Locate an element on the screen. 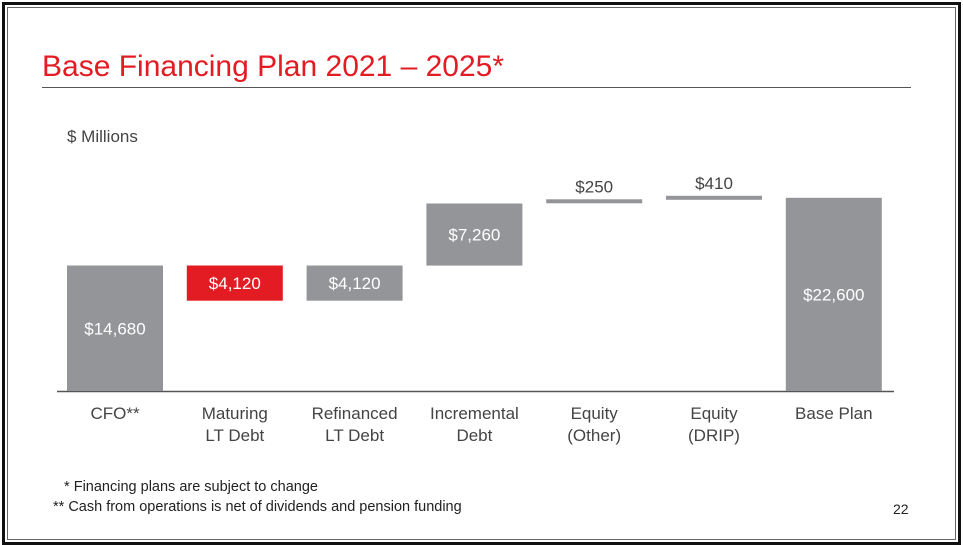 The height and width of the screenshot is (545, 963). slide-title: Base Financing Plan 2021 – 2025* is located at coordinates (273, 66).